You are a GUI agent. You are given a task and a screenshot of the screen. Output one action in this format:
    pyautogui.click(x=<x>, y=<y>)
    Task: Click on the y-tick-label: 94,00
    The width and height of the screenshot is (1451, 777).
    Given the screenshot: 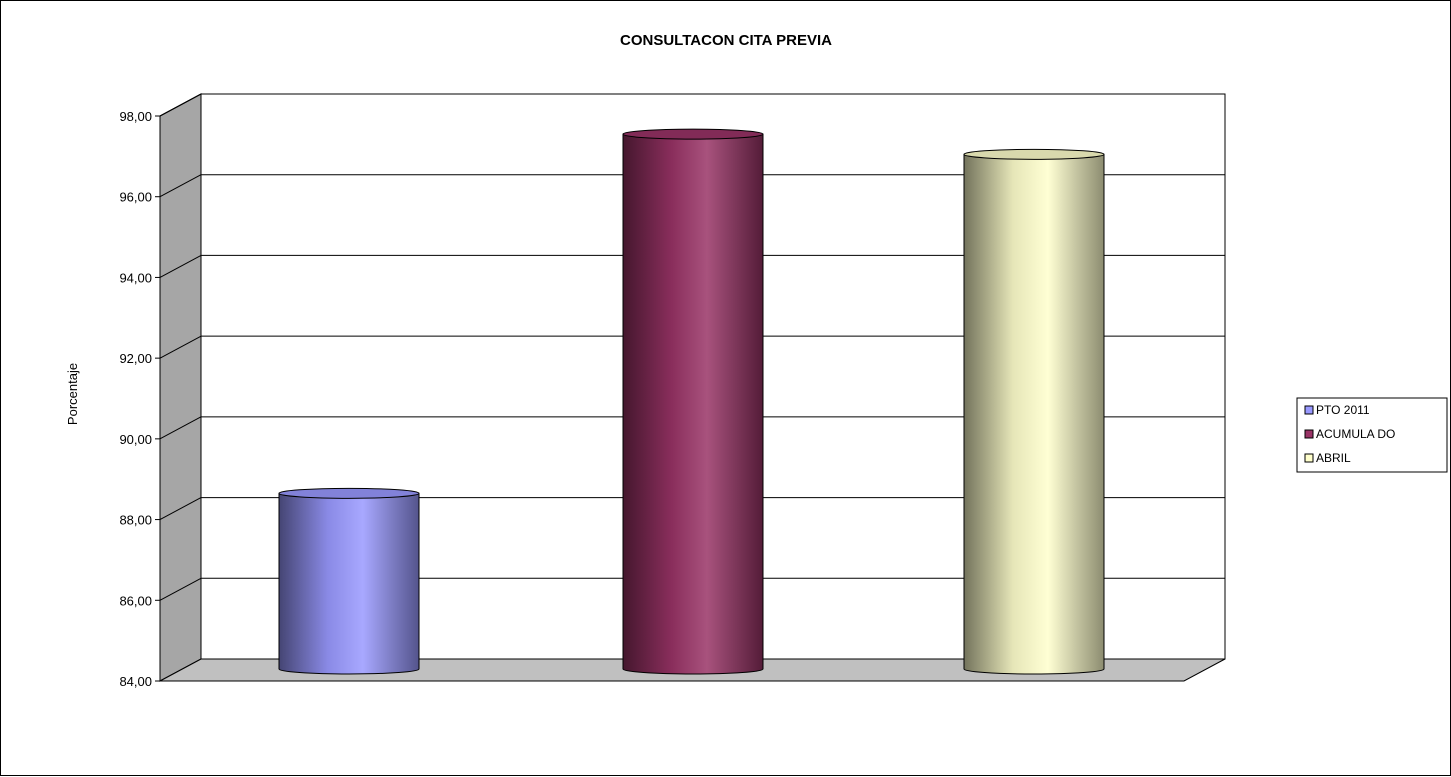 What is the action you would take?
    pyautogui.click(x=135, y=277)
    